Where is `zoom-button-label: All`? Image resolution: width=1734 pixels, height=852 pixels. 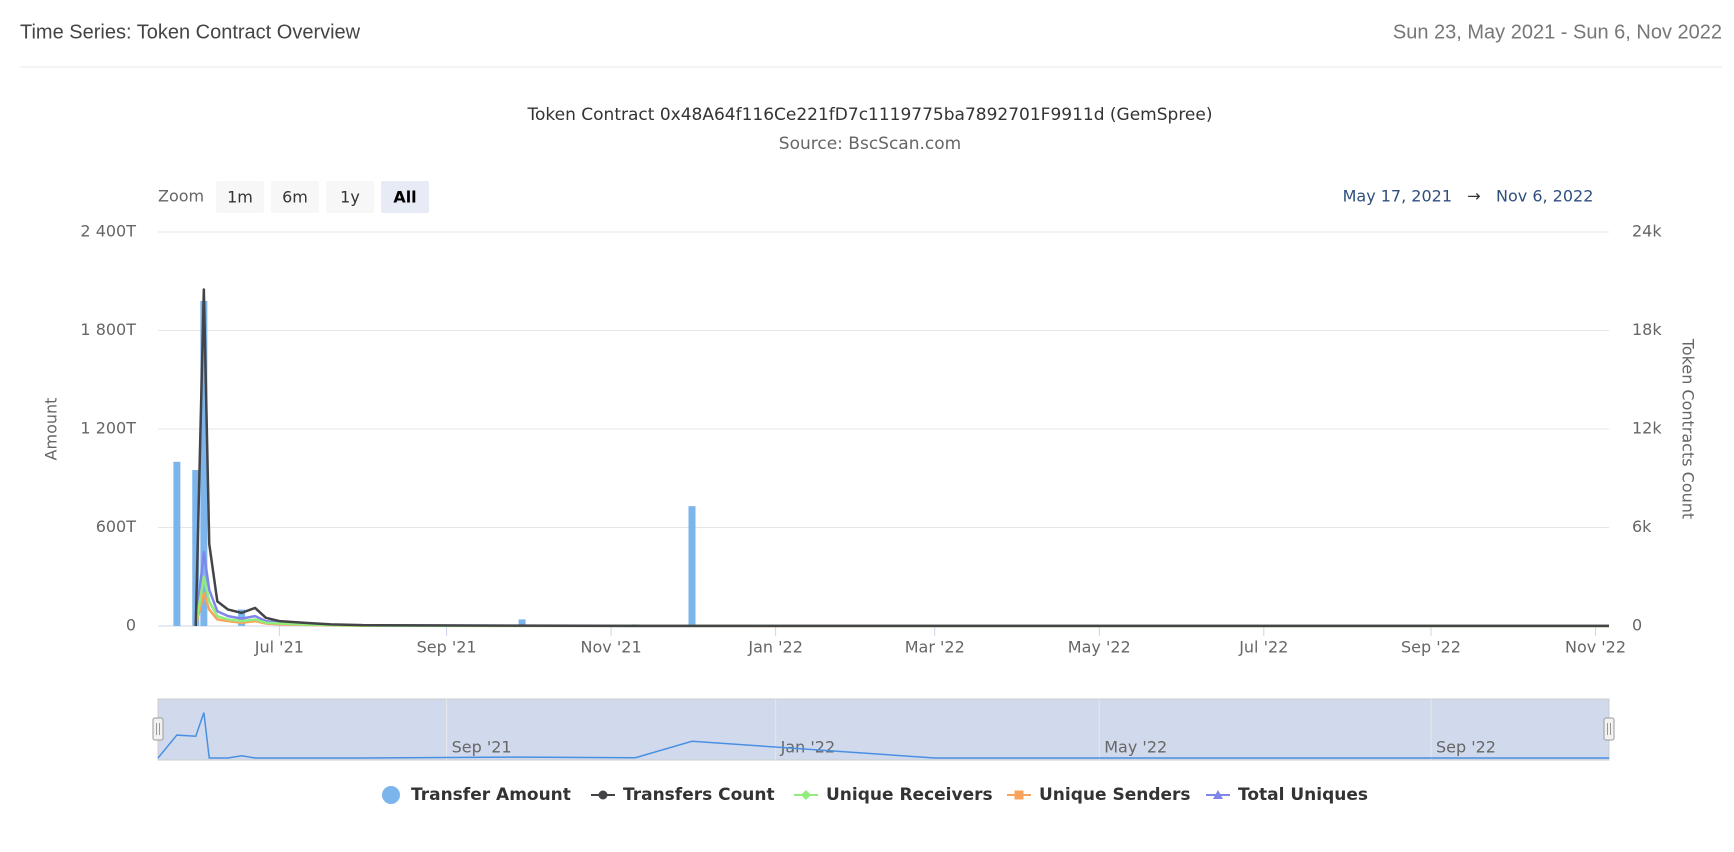 zoom-button-label: All is located at coordinates (404, 197).